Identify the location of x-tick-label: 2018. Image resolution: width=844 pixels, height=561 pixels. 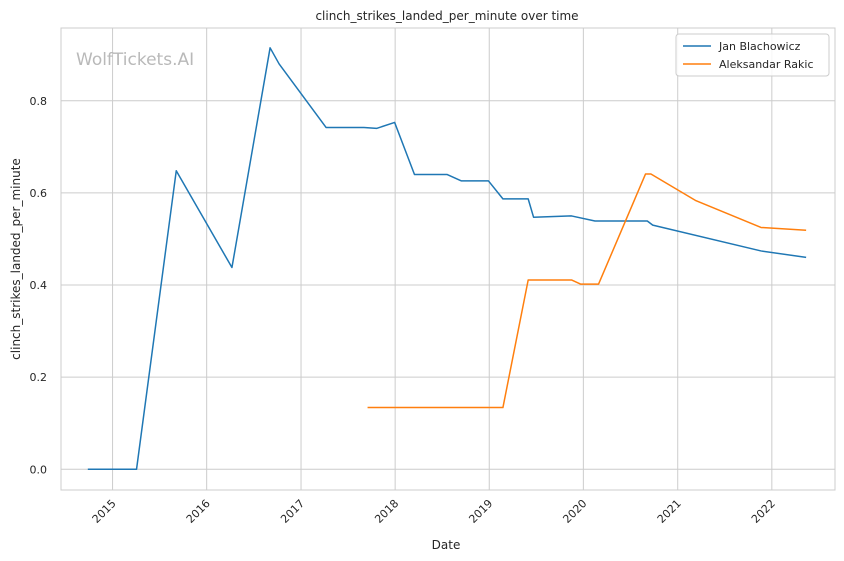
(386, 511).